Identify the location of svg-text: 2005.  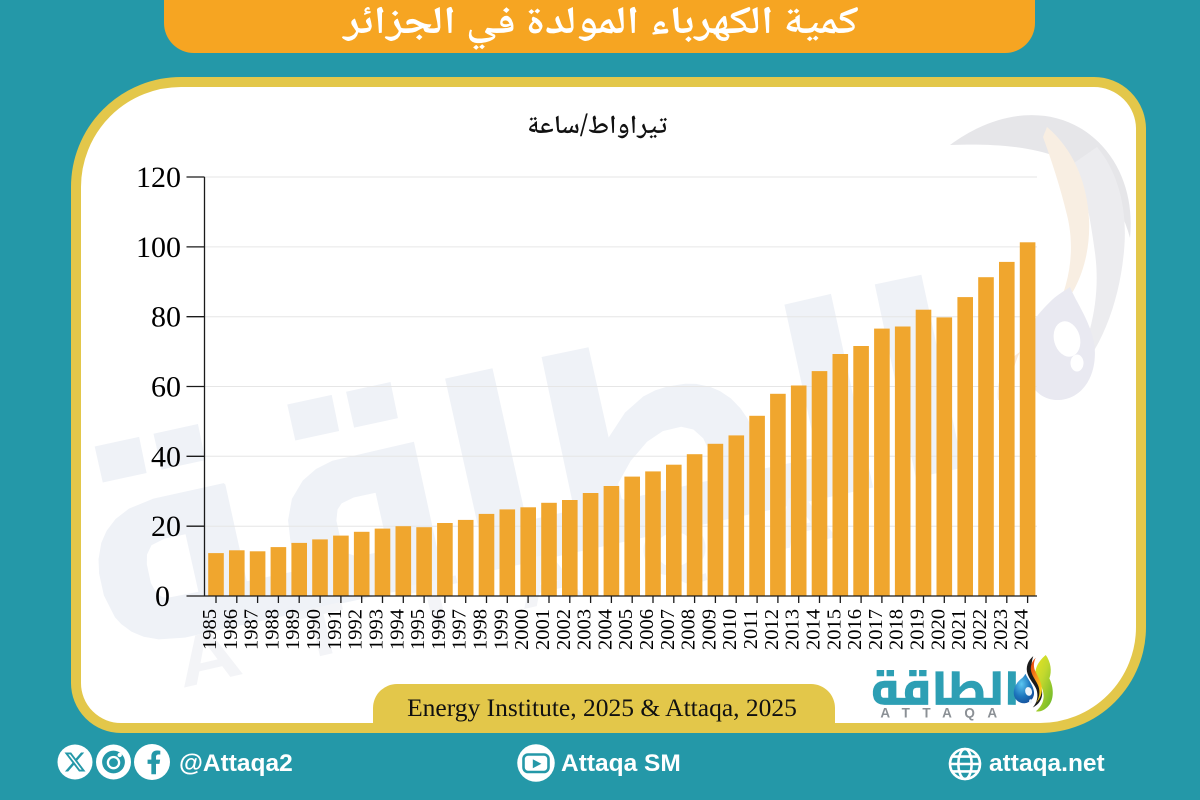
(626, 629).